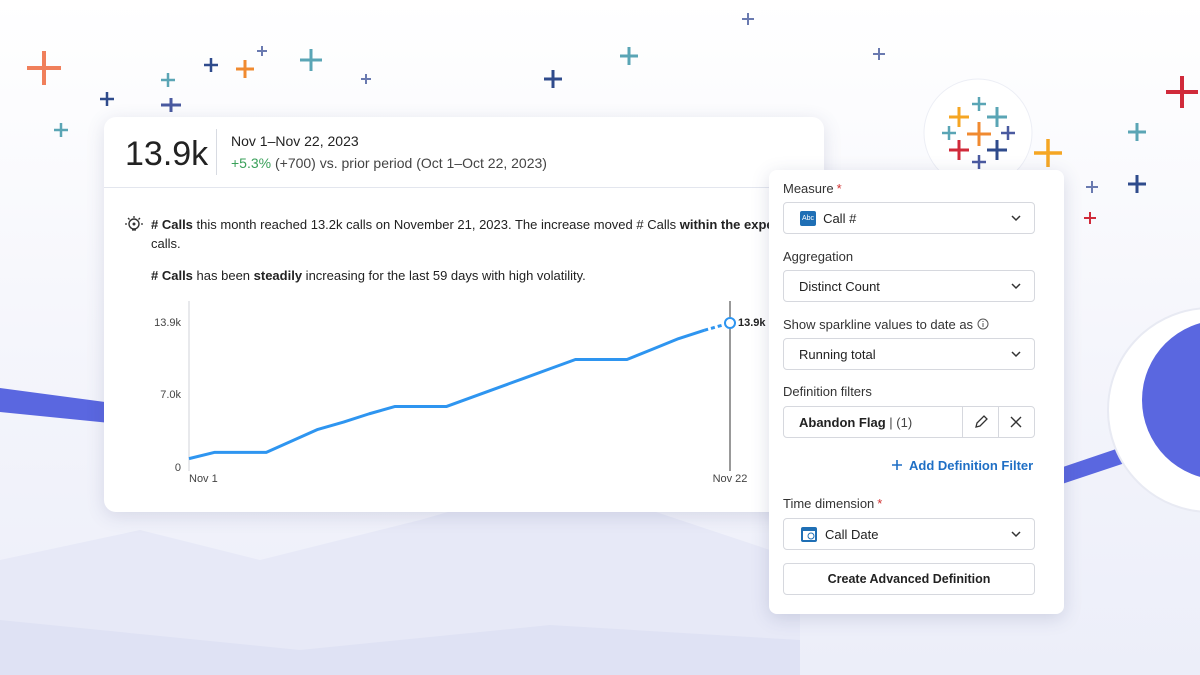 This screenshot has width=1200, height=675. Describe the element at coordinates (842, 422) in the screenshot. I see `filter-name: Abandon Flag` at that location.